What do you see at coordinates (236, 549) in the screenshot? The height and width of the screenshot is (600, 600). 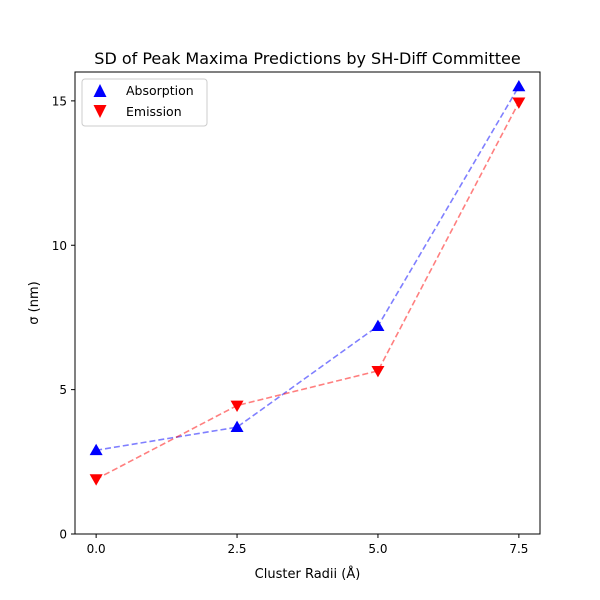 I see `x-tick-label: 2.5` at bounding box center [236, 549].